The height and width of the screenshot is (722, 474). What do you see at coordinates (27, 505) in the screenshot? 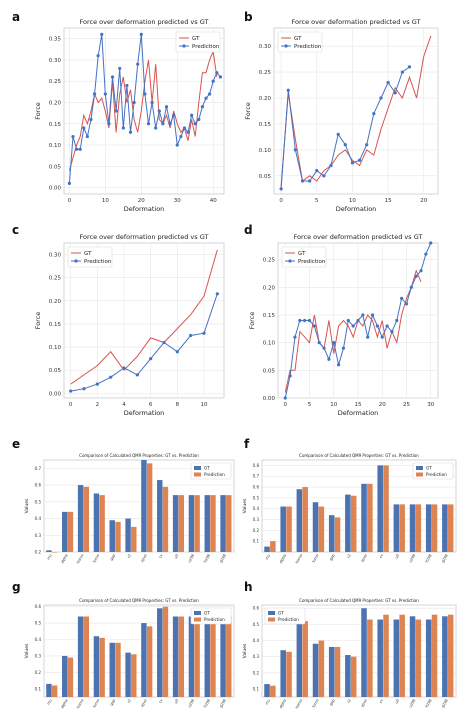
I see `y-axis-label-e: Values` at bounding box center [27, 505].